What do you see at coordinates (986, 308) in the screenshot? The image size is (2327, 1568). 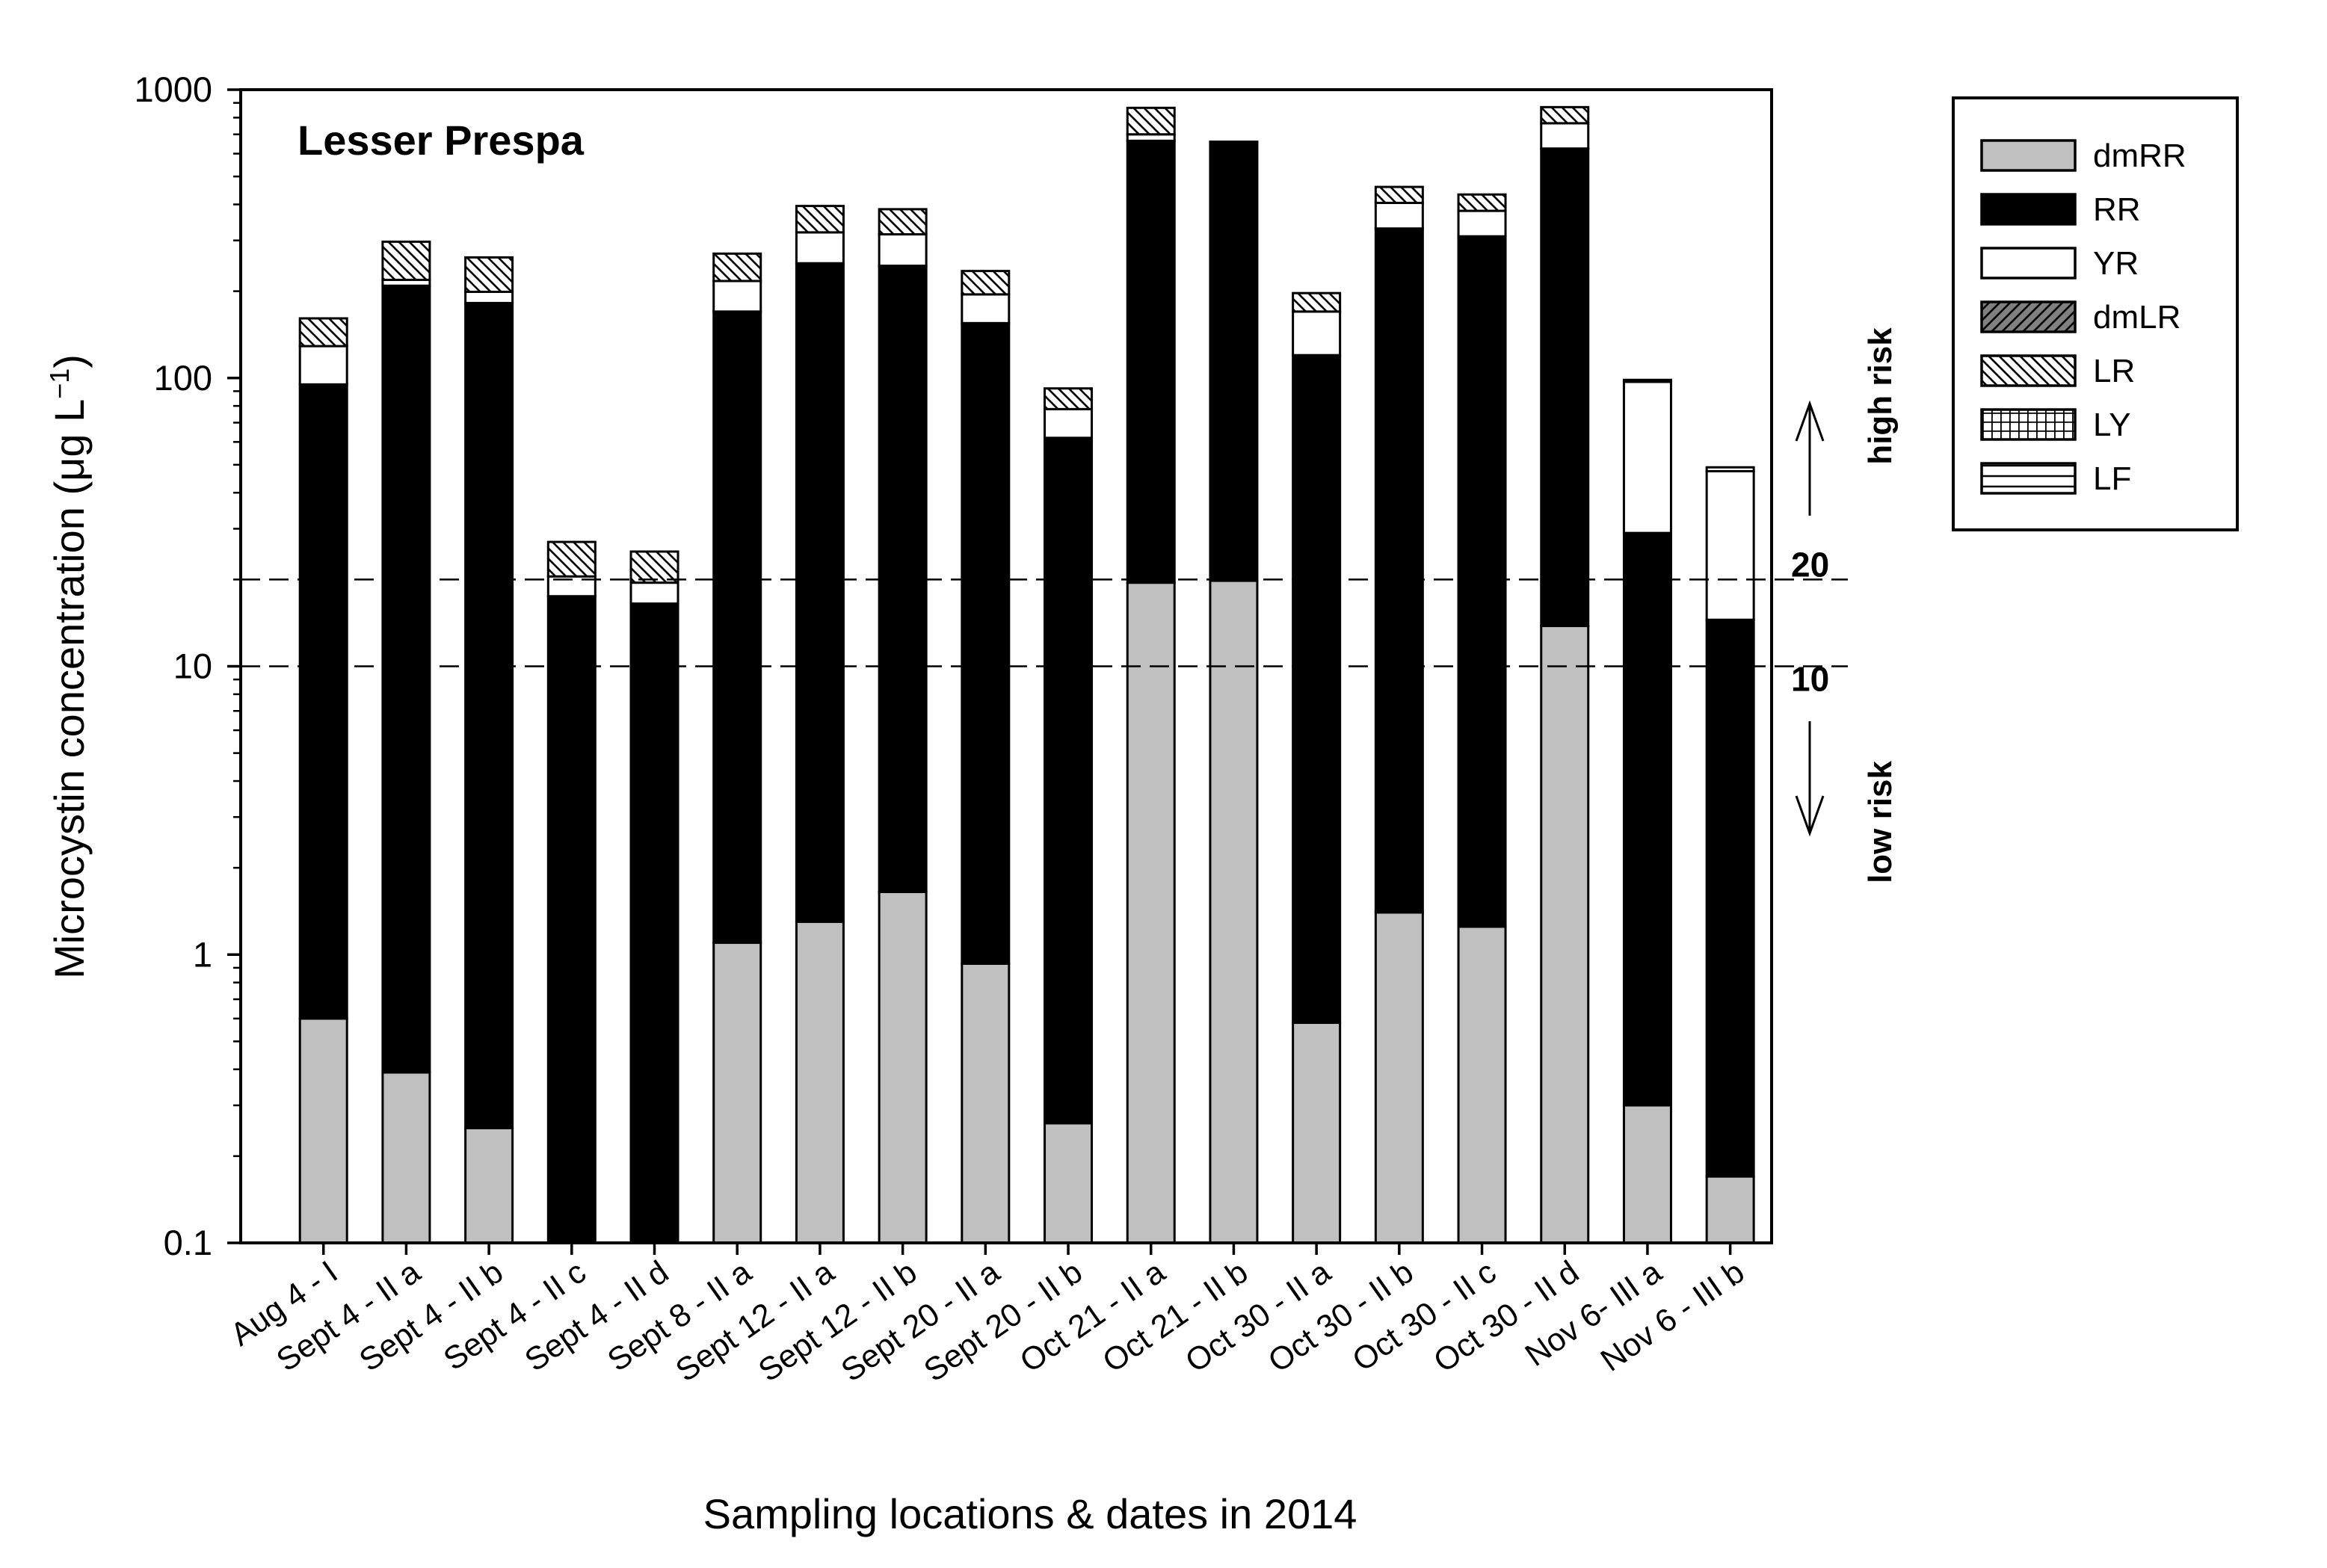 I see `bar-yr-sept-20-ii-a` at bounding box center [986, 308].